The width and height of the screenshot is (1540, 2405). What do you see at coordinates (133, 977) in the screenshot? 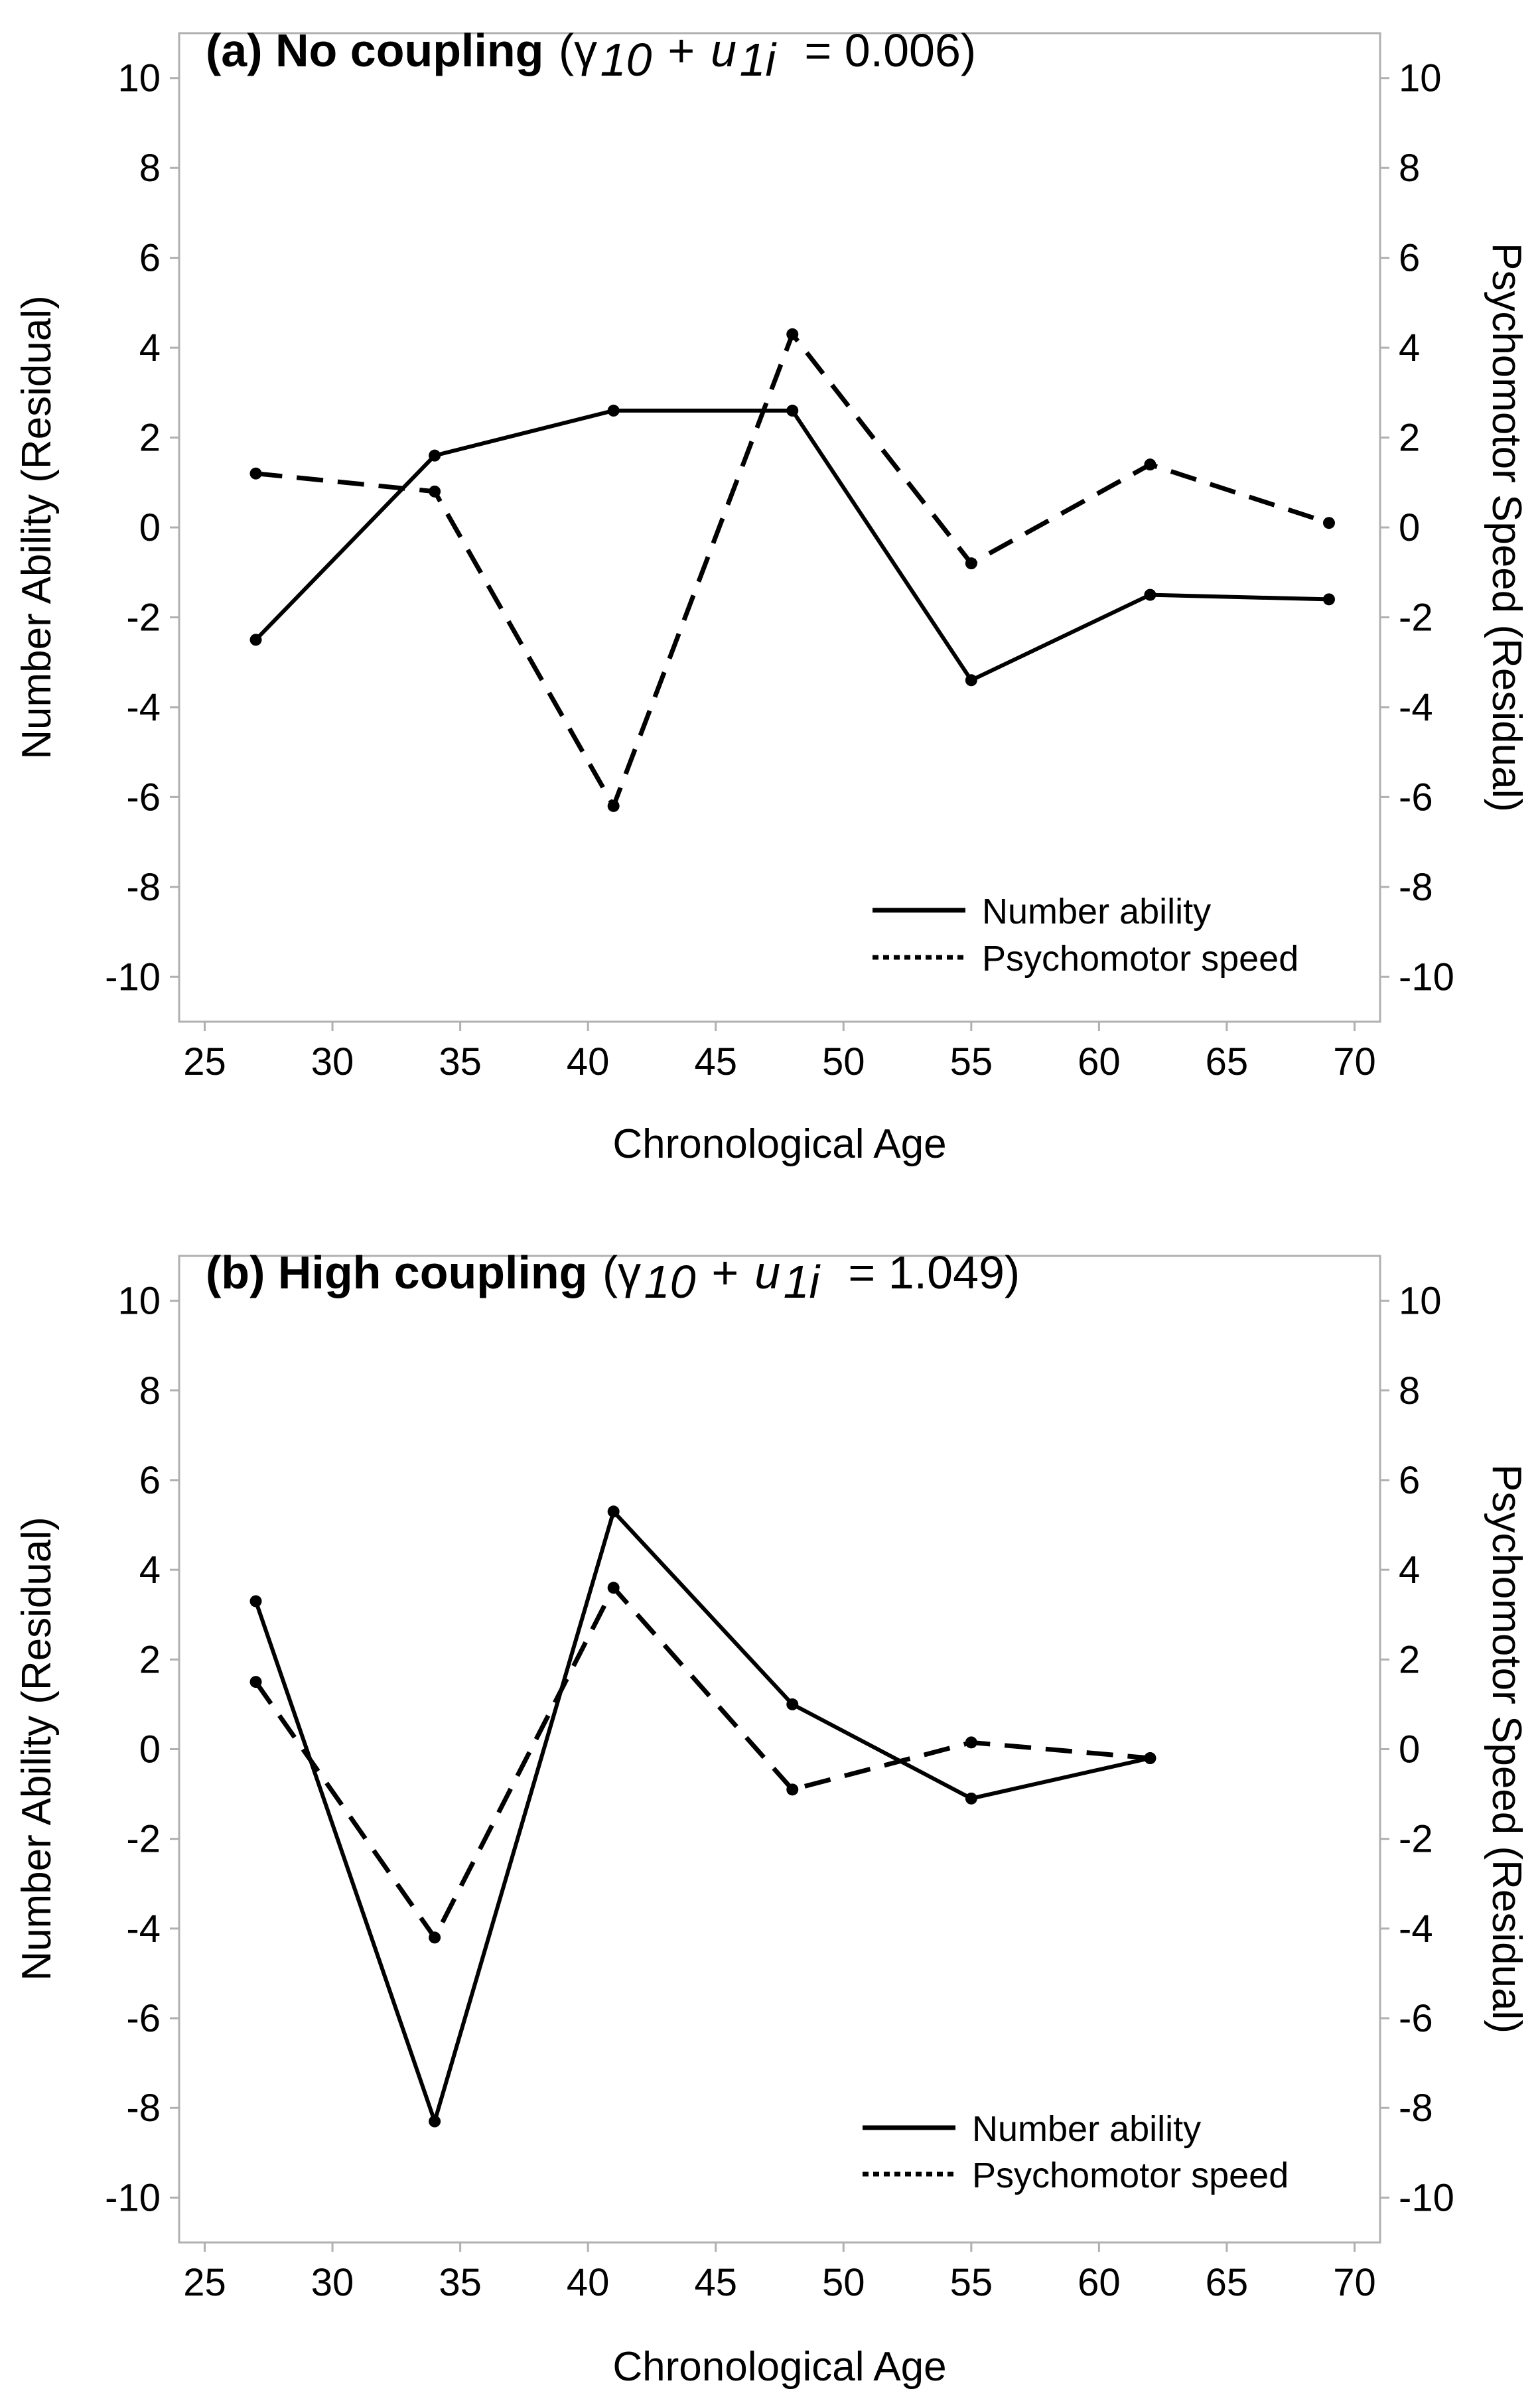
I see `y-tick-label-left: -10` at bounding box center [133, 977].